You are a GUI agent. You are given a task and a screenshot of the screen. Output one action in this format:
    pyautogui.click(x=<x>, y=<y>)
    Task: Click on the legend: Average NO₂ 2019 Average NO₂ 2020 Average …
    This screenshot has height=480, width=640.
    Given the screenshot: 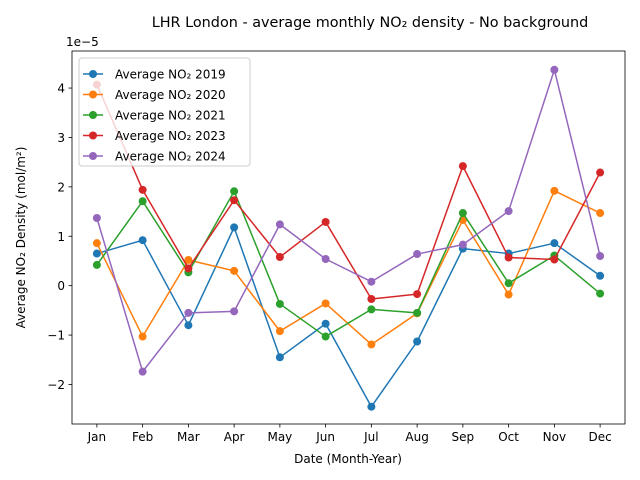 What is the action you would take?
    pyautogui.click(x=164, y=112)
    